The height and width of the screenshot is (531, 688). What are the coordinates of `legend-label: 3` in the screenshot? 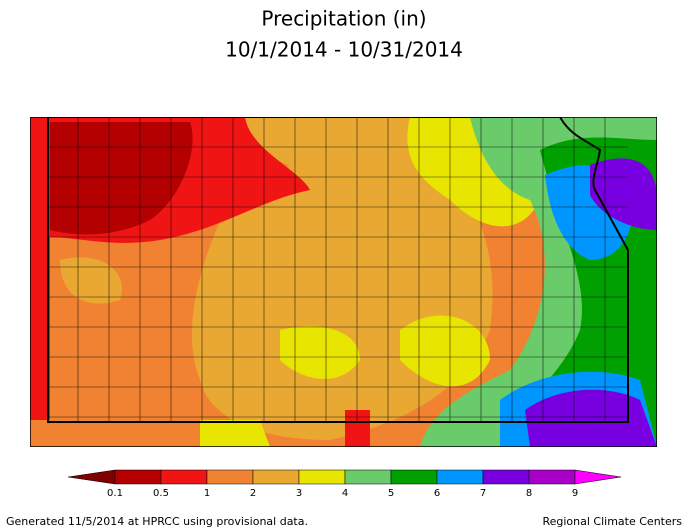 It's located at (299, 493).